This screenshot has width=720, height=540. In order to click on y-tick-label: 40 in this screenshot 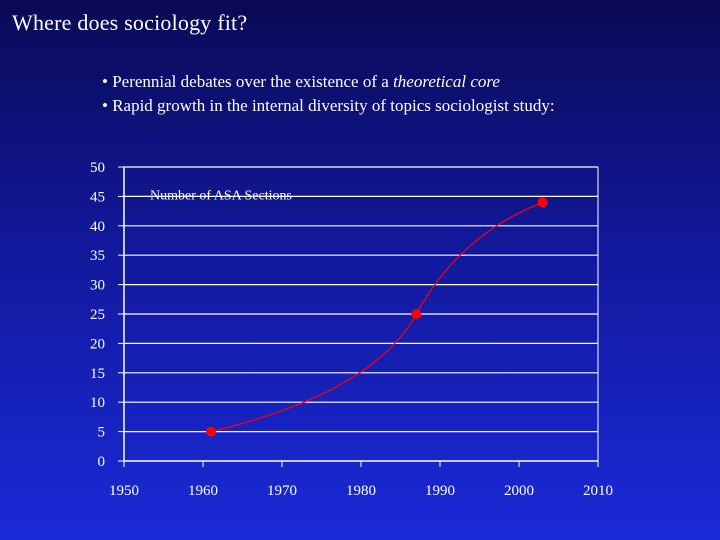, I will do `click(97, 227)`.